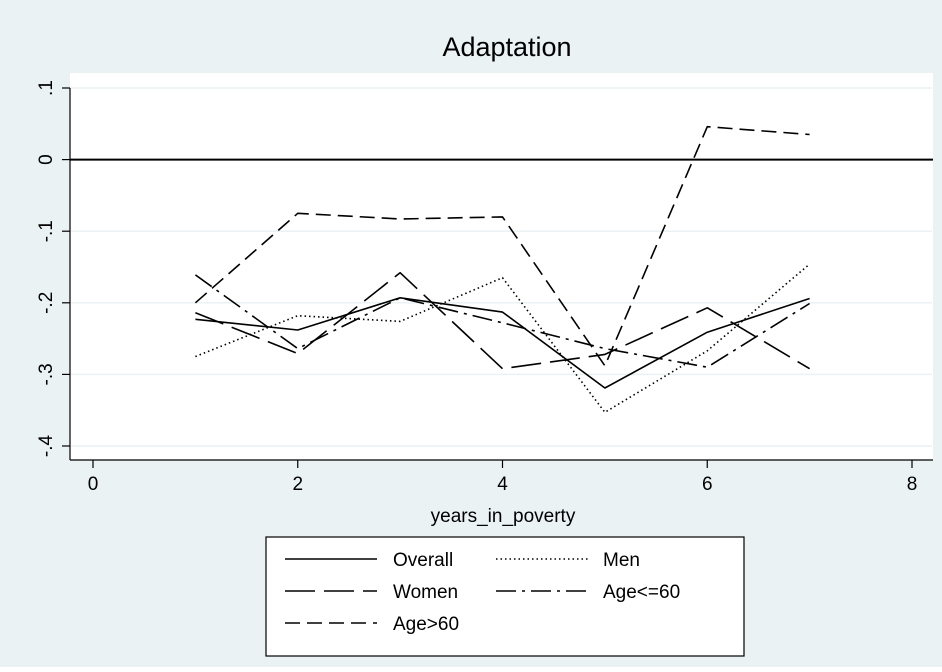  I want to click on y-tick-label-4: -.3, so click(46, 374).